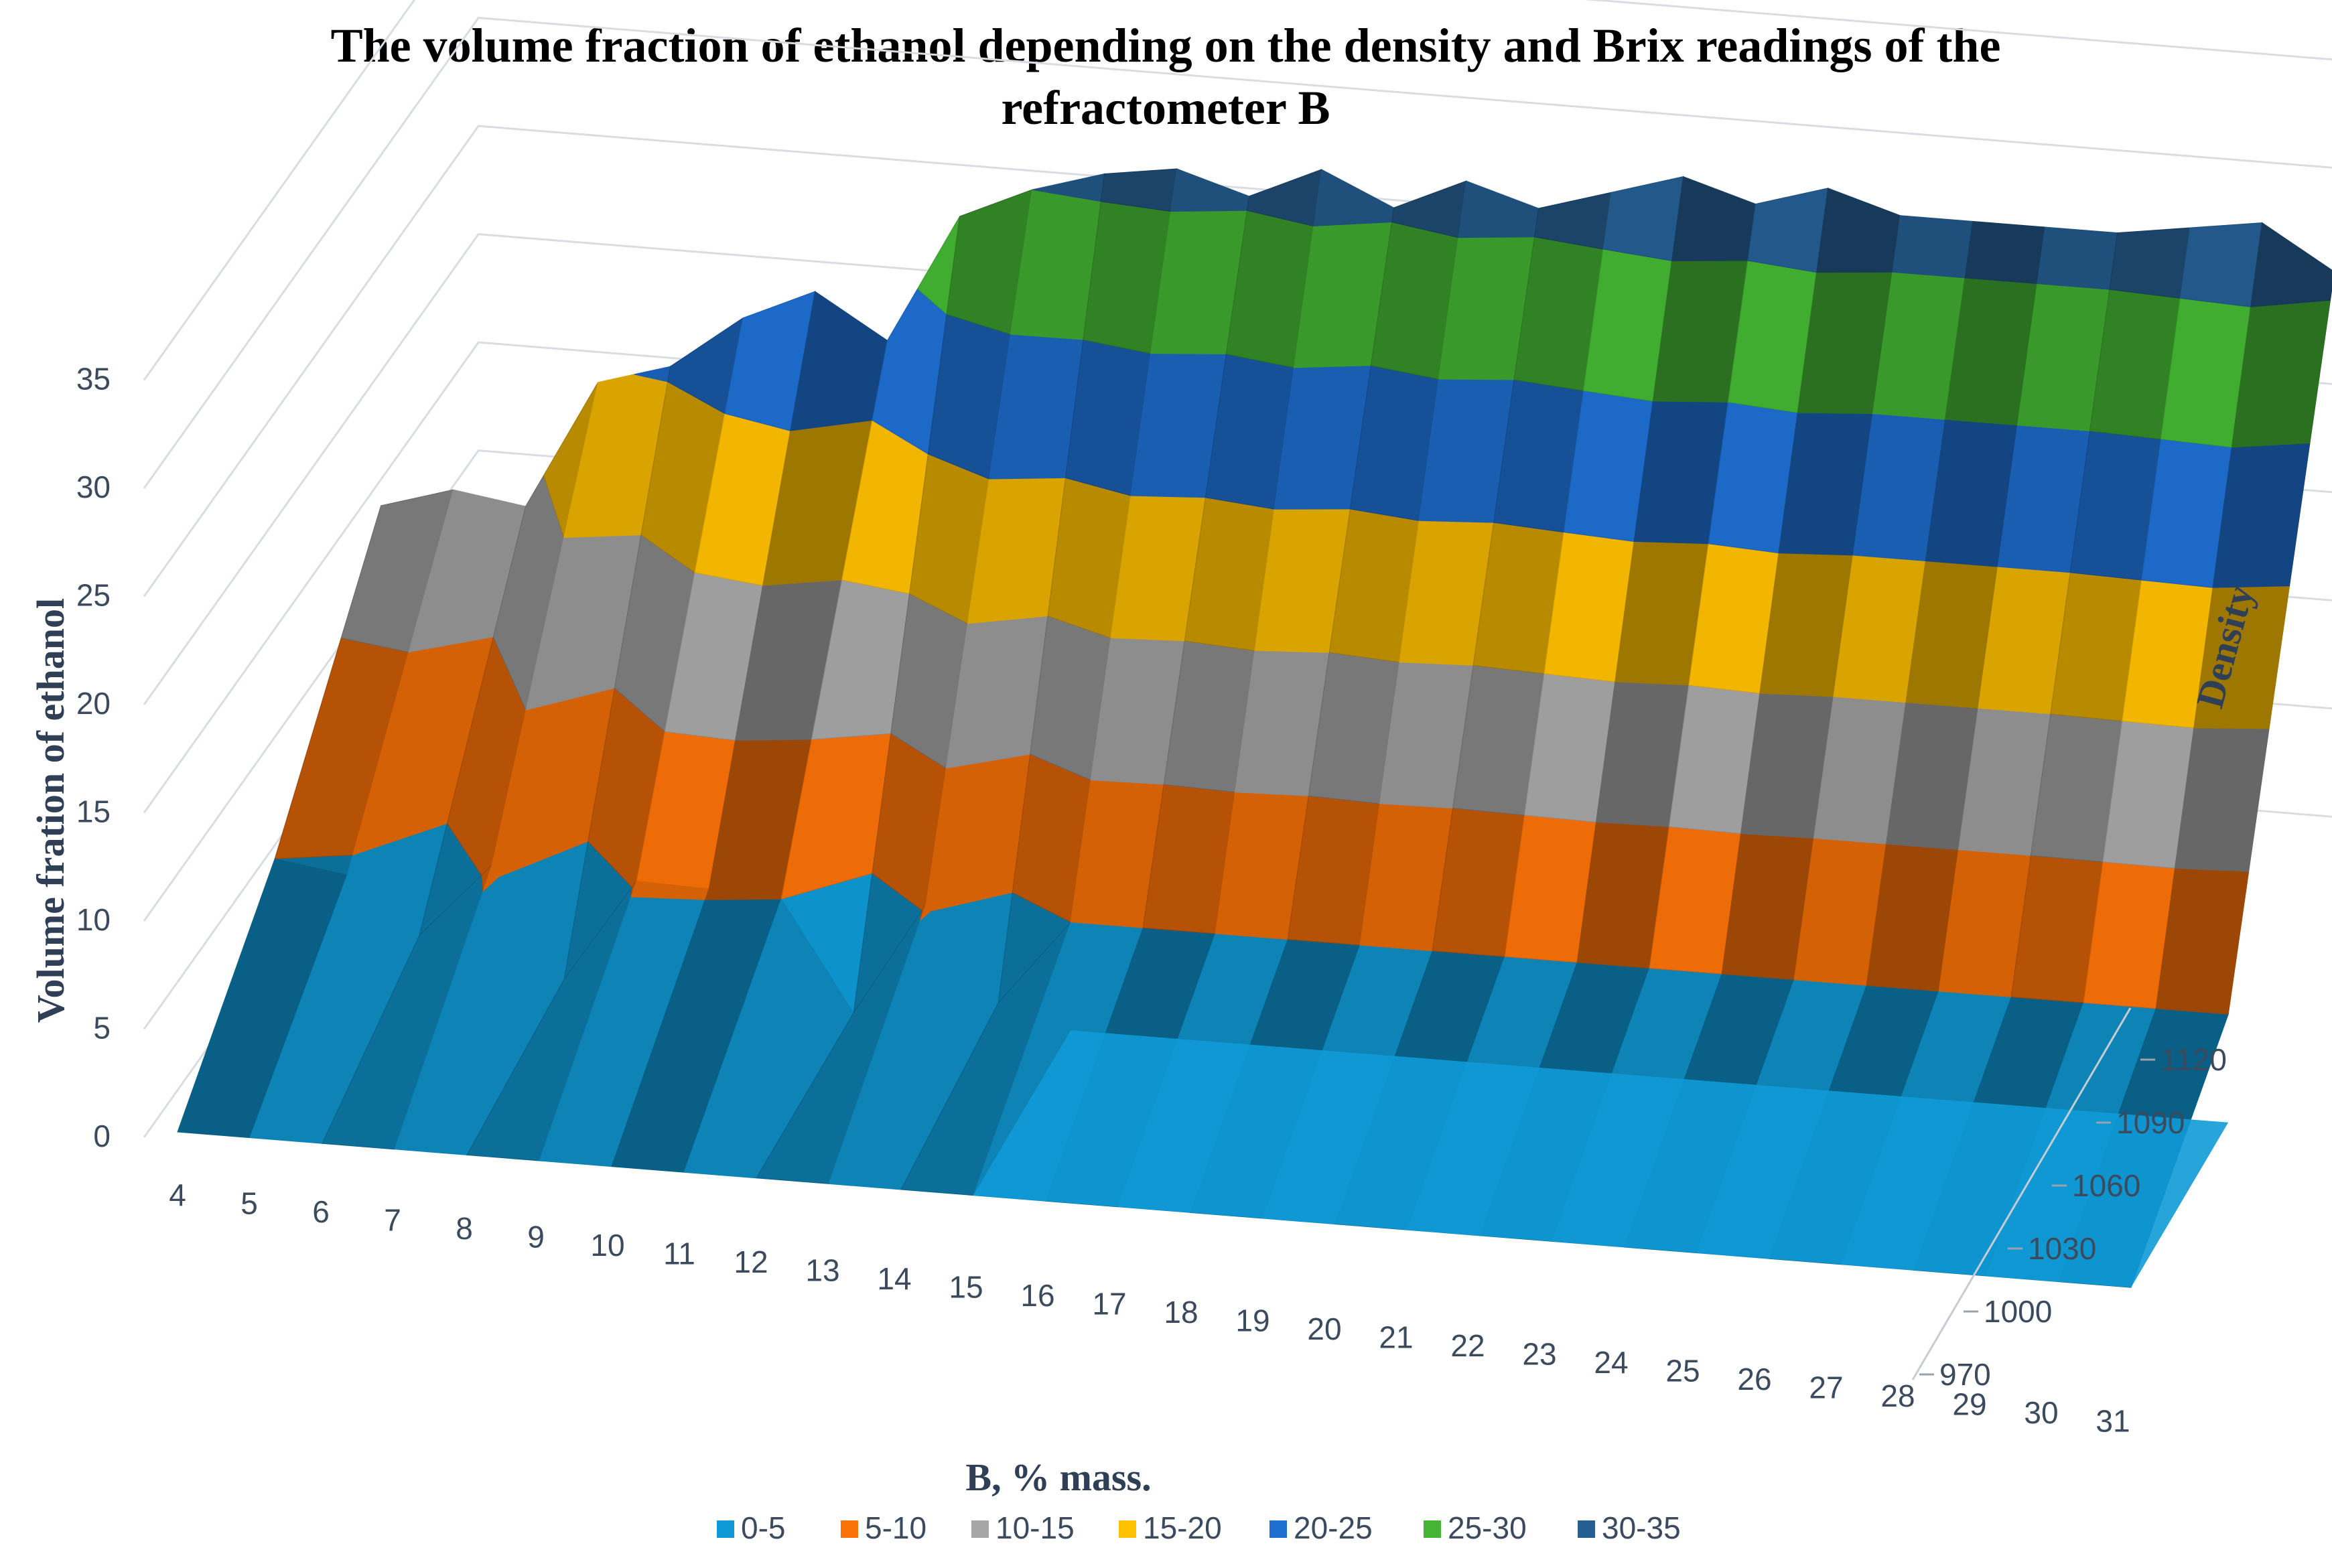 Image resolution: width=2332 pixels, height=1568 pixels. What do you see at coordinates (894, 1278) in the screenshot?
I see `x-tick-label: 14` at bounding box center [894, 1278].